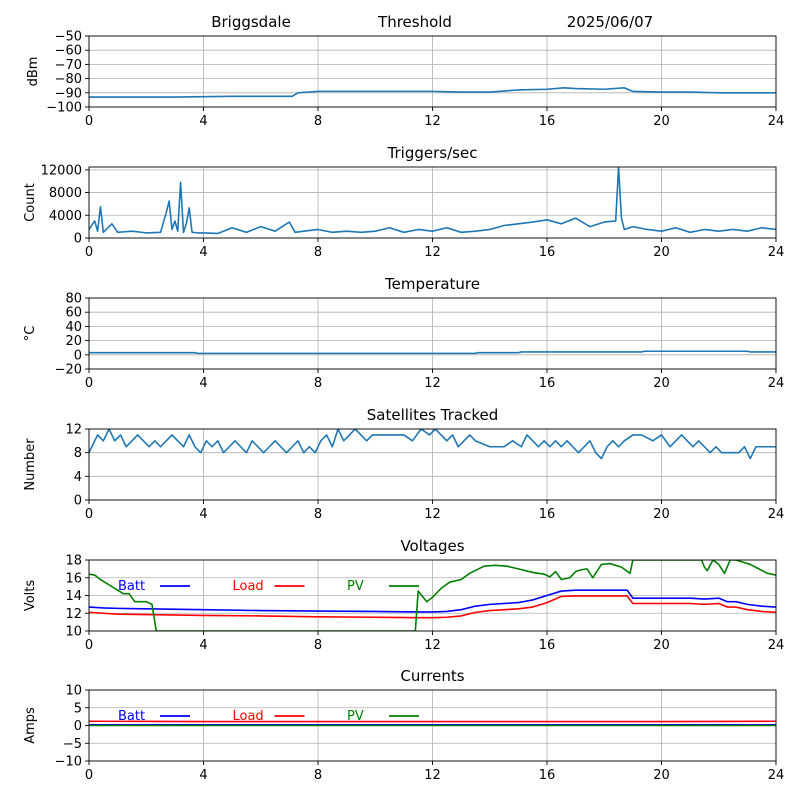 The image size is (800, 800). Describe the element at coordinates (403, 464) in the screenshot. I see `panel-satellites: 0 4 8 12 16 20 24 0 4 8 12 Satellites Tracked Number` at that location.